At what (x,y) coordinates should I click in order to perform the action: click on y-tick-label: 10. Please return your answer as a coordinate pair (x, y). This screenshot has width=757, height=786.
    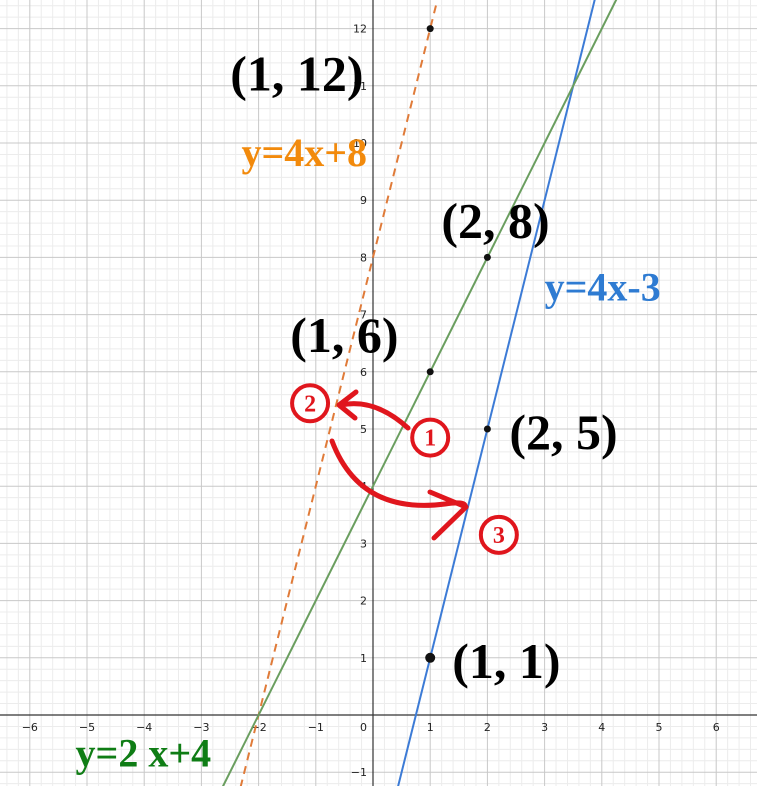
    Looking at the image, I should click on (360, 143).